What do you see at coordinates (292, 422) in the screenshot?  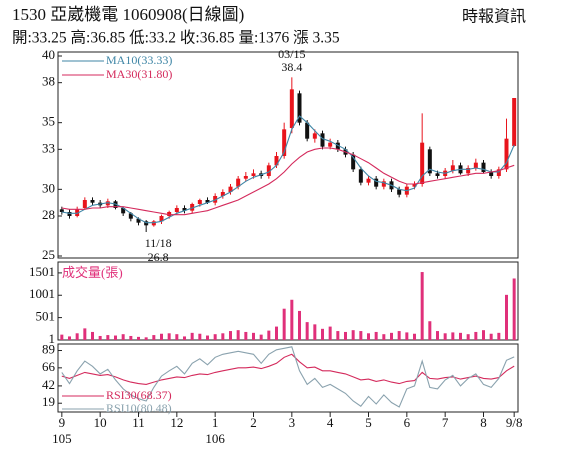 I see `x-tick-label: 3` at bounding box center [292, 422].